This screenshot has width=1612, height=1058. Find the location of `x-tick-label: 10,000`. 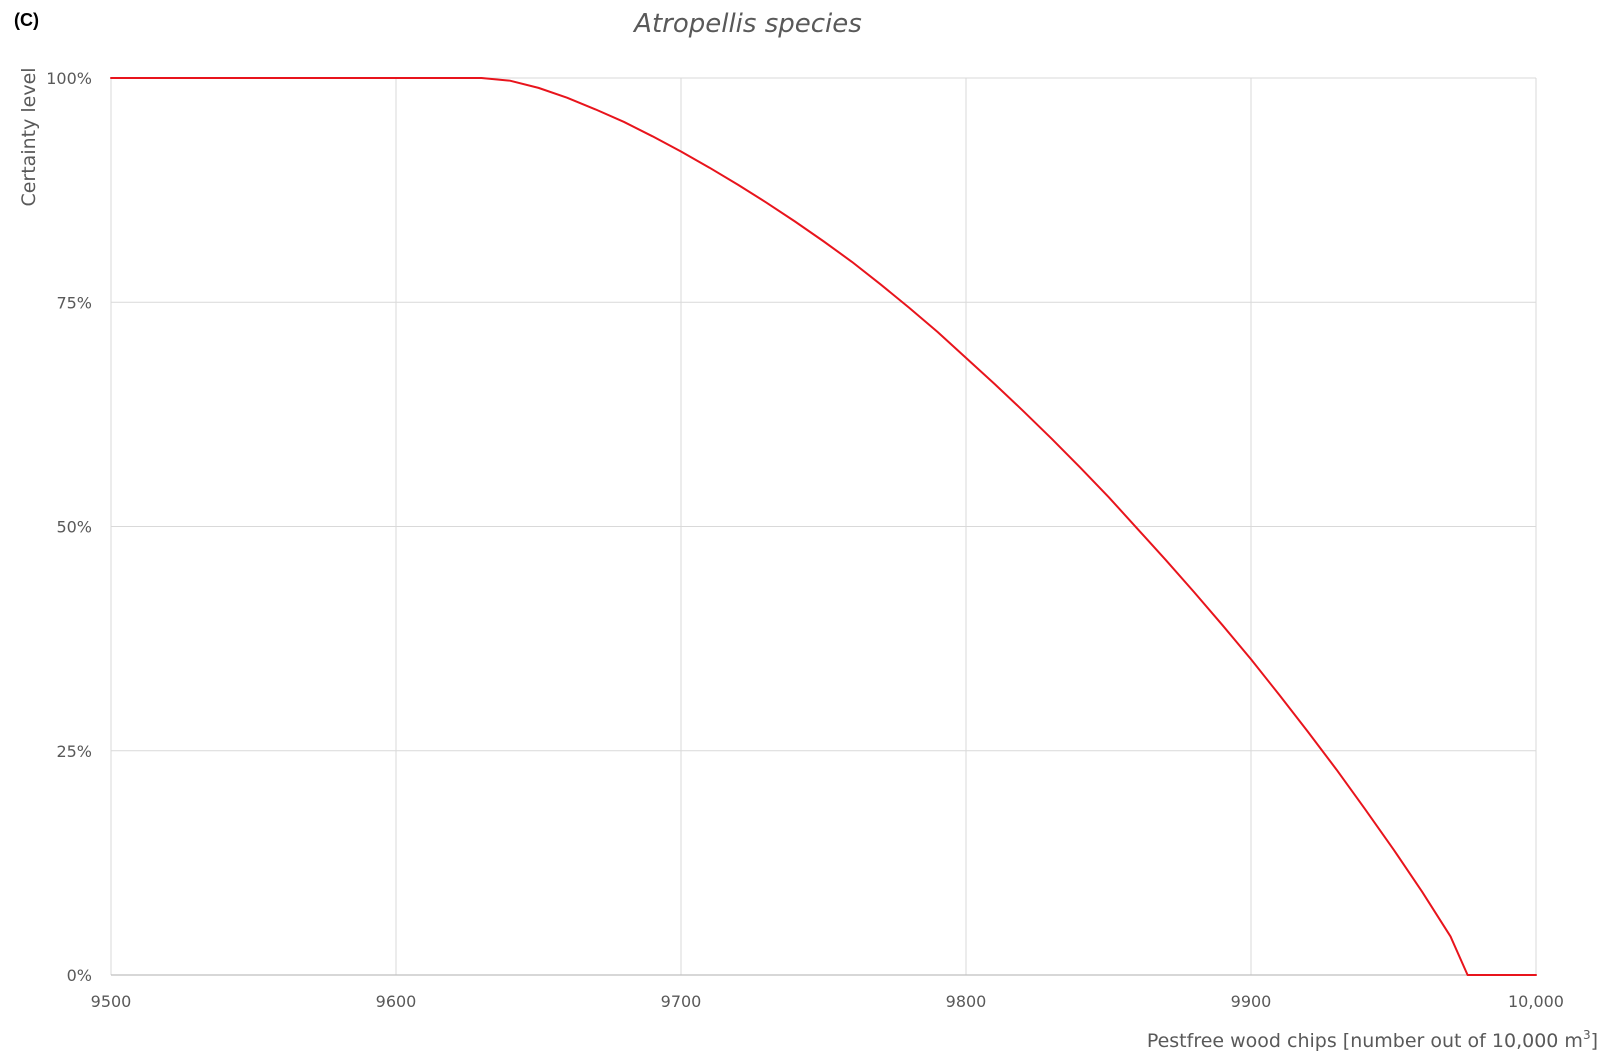

x-tick-label: 10,000 is located at coordinates (1536, 1001).